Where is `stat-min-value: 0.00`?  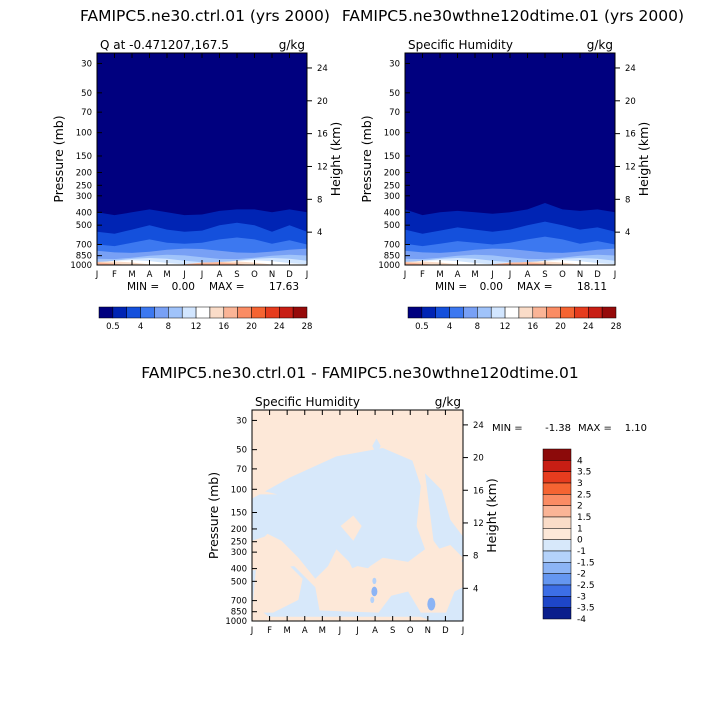 stat-min-value: 0.00 is located at coordinates (491, 287).